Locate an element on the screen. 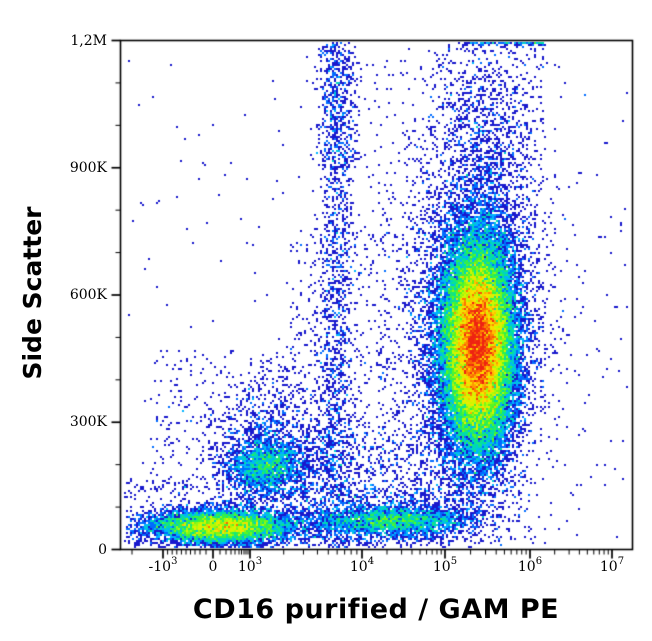 The height and width of the screenshot is (641, 652). x-tick-label: 107 is located at coordinates (612, 565).